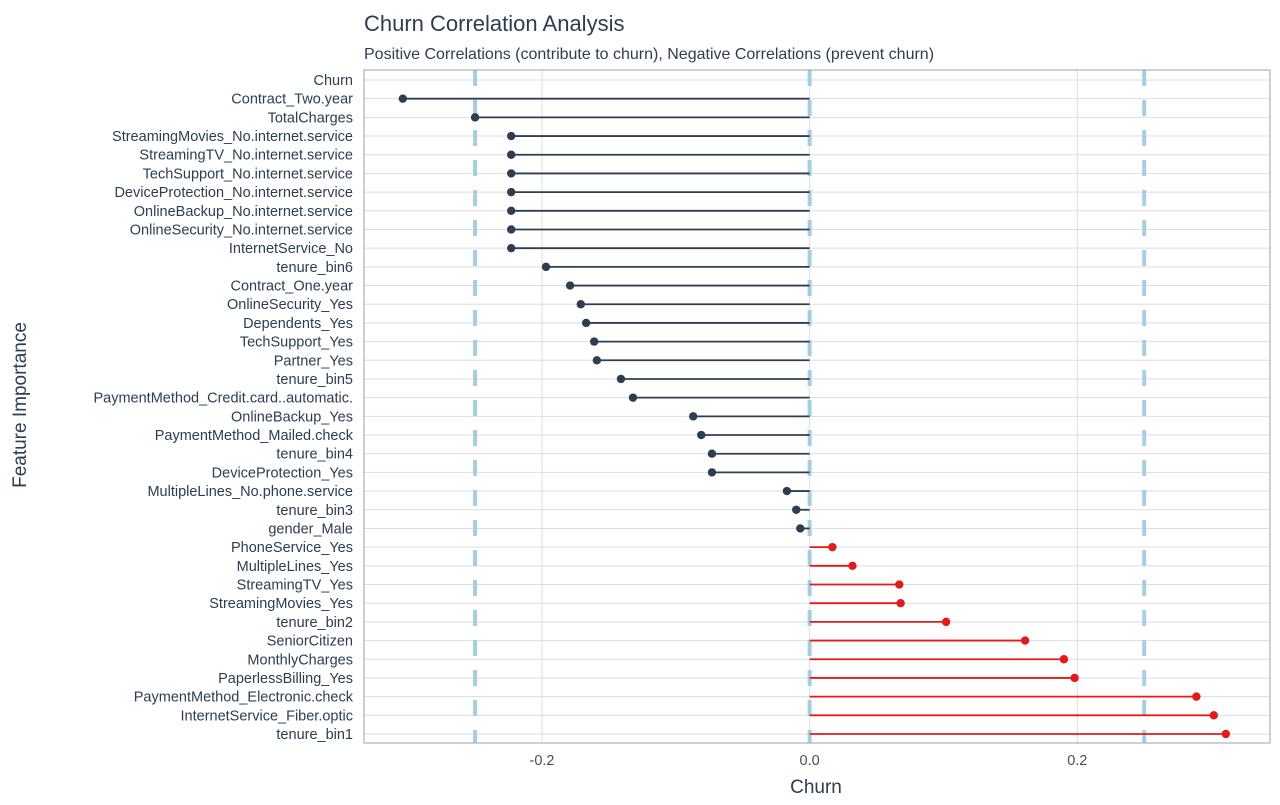  What do you see at coordinates (223, 399) in the screenshot?
I see `y-tick-label: PaymentMethod_Credit.card..automatic.` at bounding box center [223, 399].